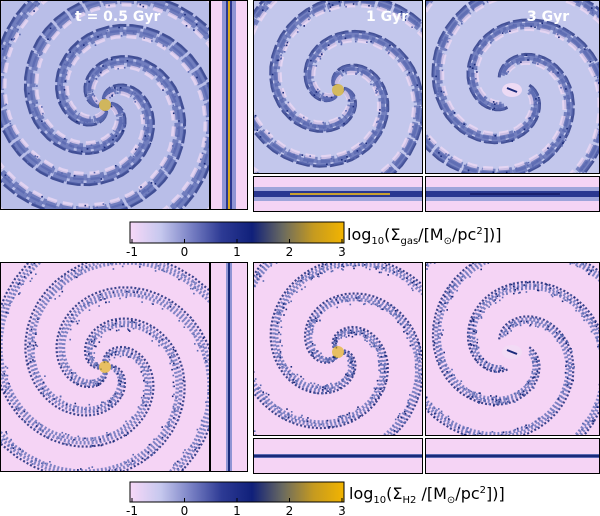  What do you see at coordinates (387, 17) in the screenshot?
I see `time-label-t1: 1 Gyr` at bounding box center [387, 17].